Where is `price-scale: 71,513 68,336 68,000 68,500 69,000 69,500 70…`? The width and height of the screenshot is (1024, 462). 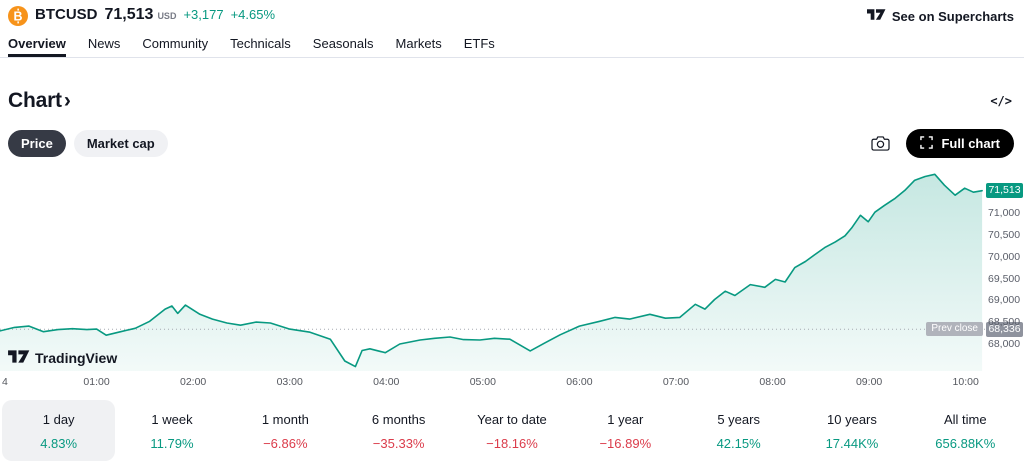 price-scale: 71,513 68,336 68,000 68,500 69,000 69,500 70… is located at coordinates (1004, 268).